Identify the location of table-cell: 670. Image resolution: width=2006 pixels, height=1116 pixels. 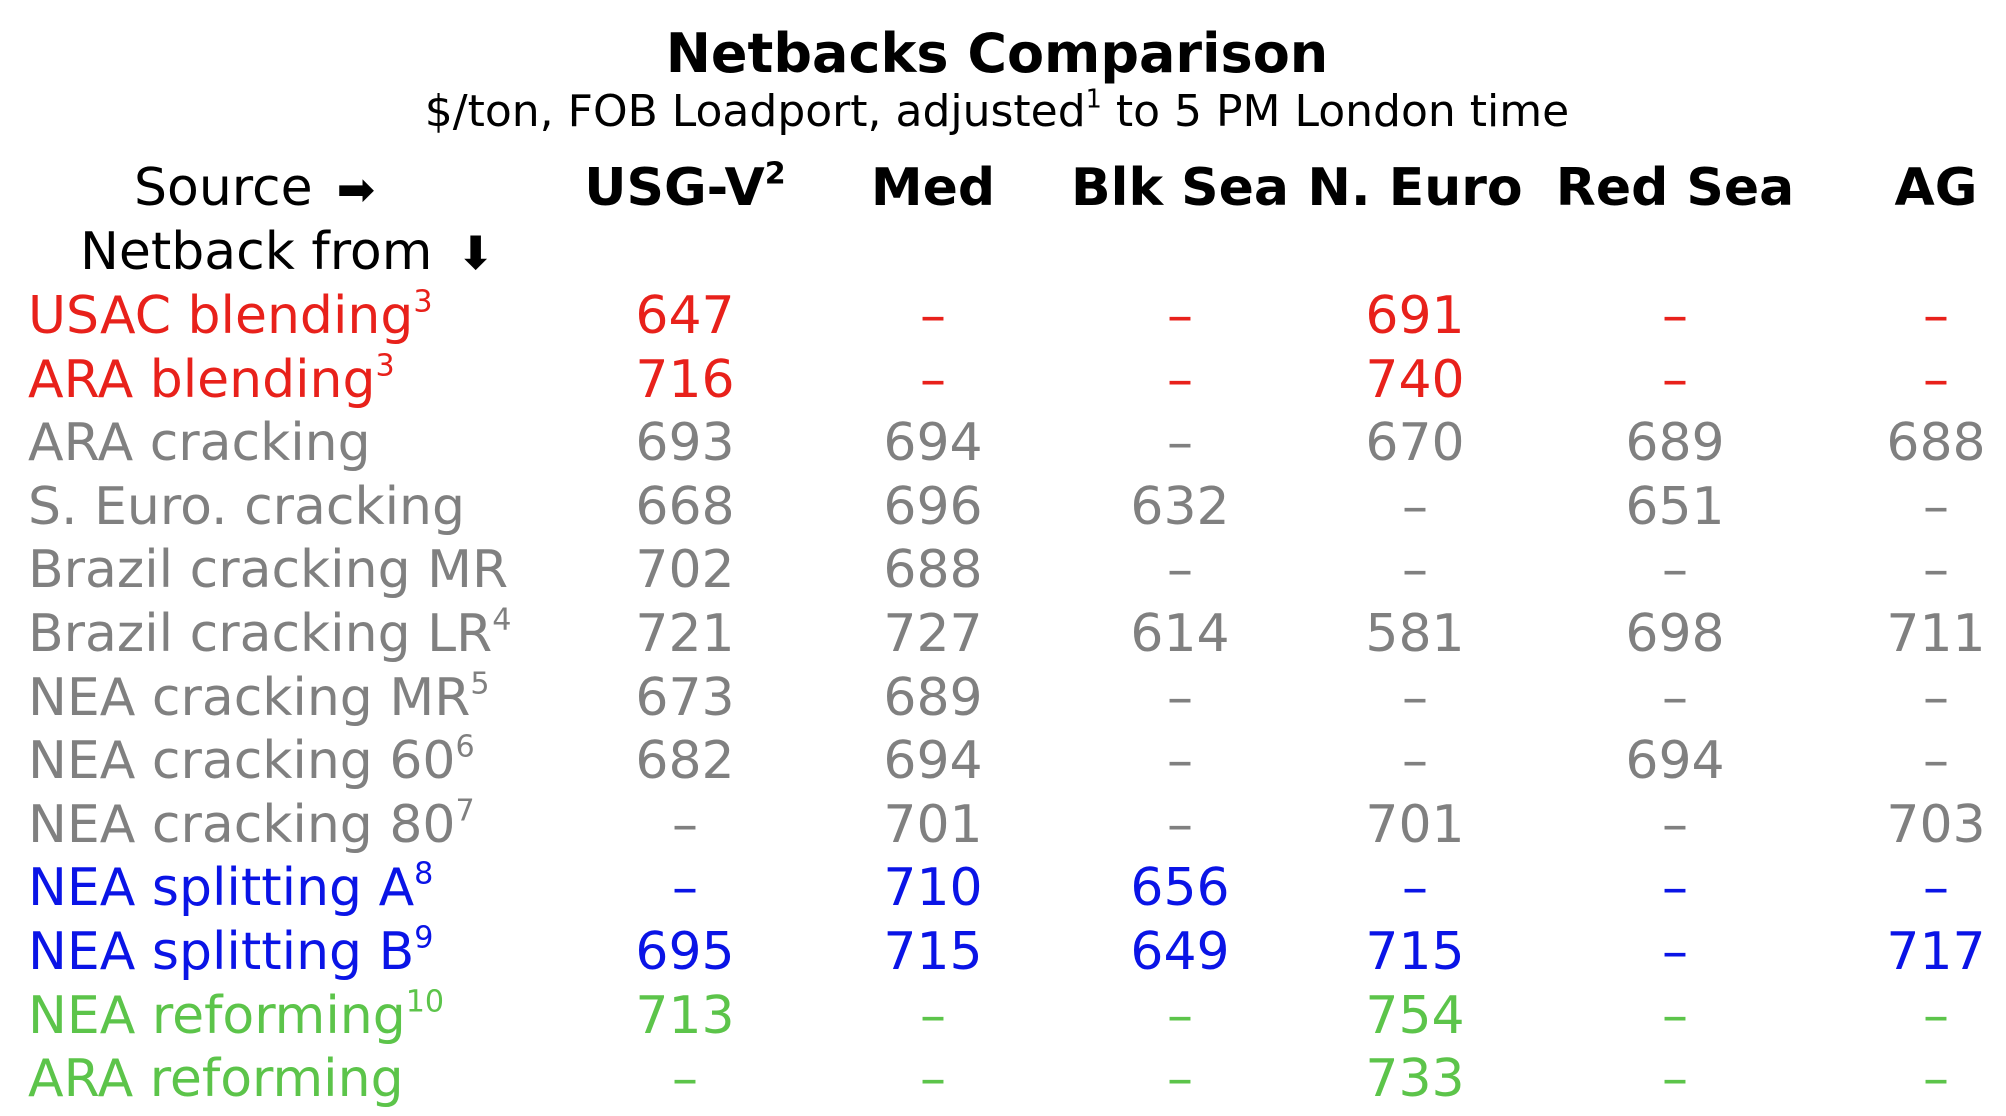
(1415, 443).